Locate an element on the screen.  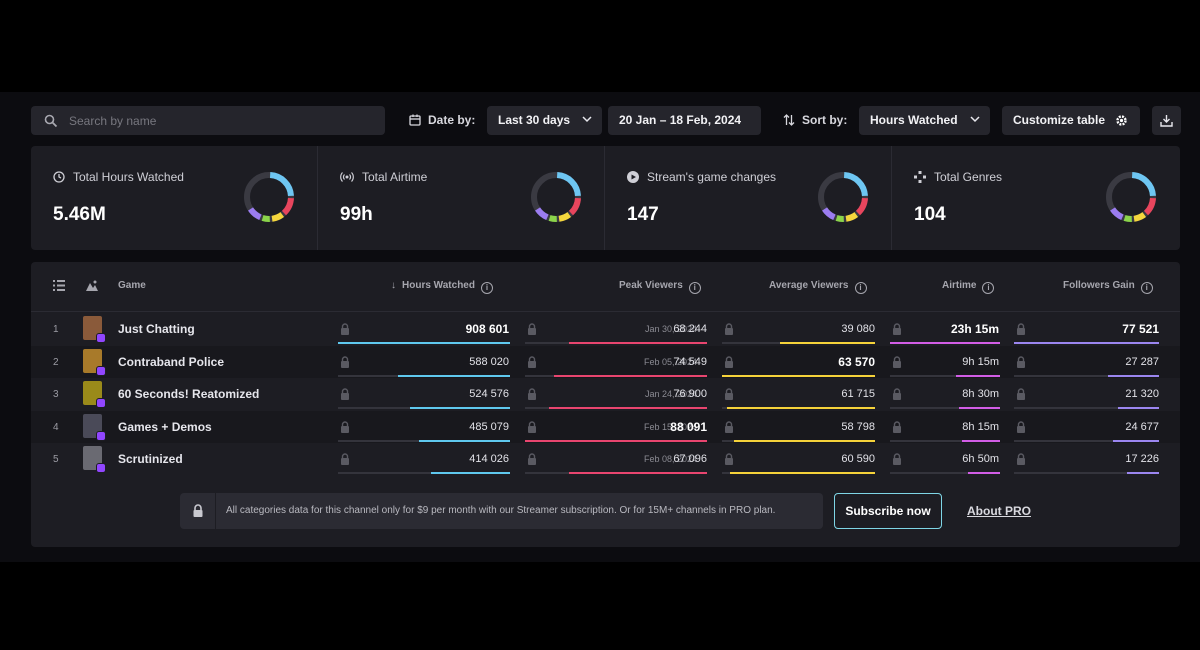
game-name: Contraband Police is located at coordinates (171, 361).